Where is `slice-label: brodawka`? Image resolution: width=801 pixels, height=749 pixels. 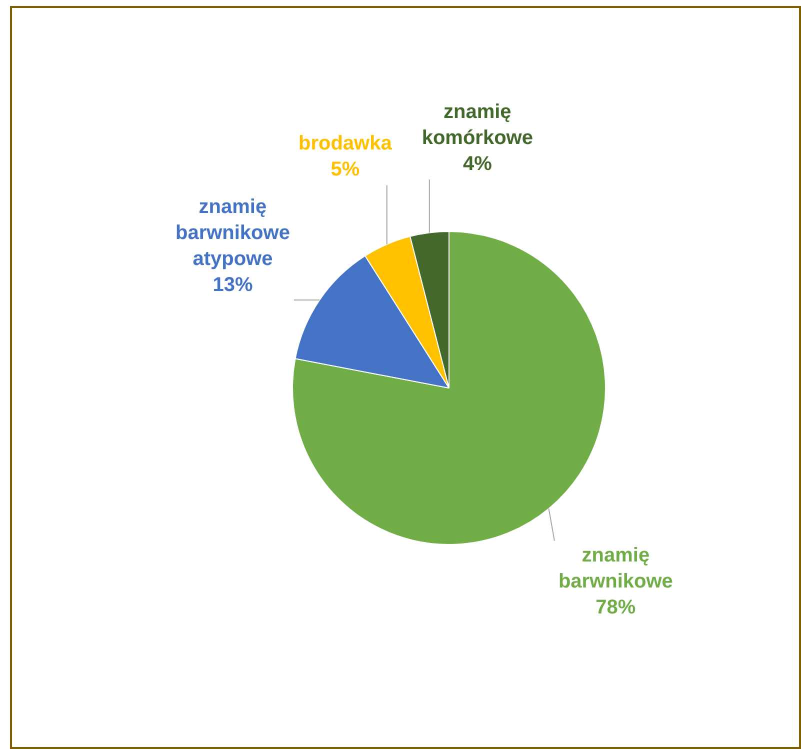 slice-label: brodawka is located at coordinates (345, 143).